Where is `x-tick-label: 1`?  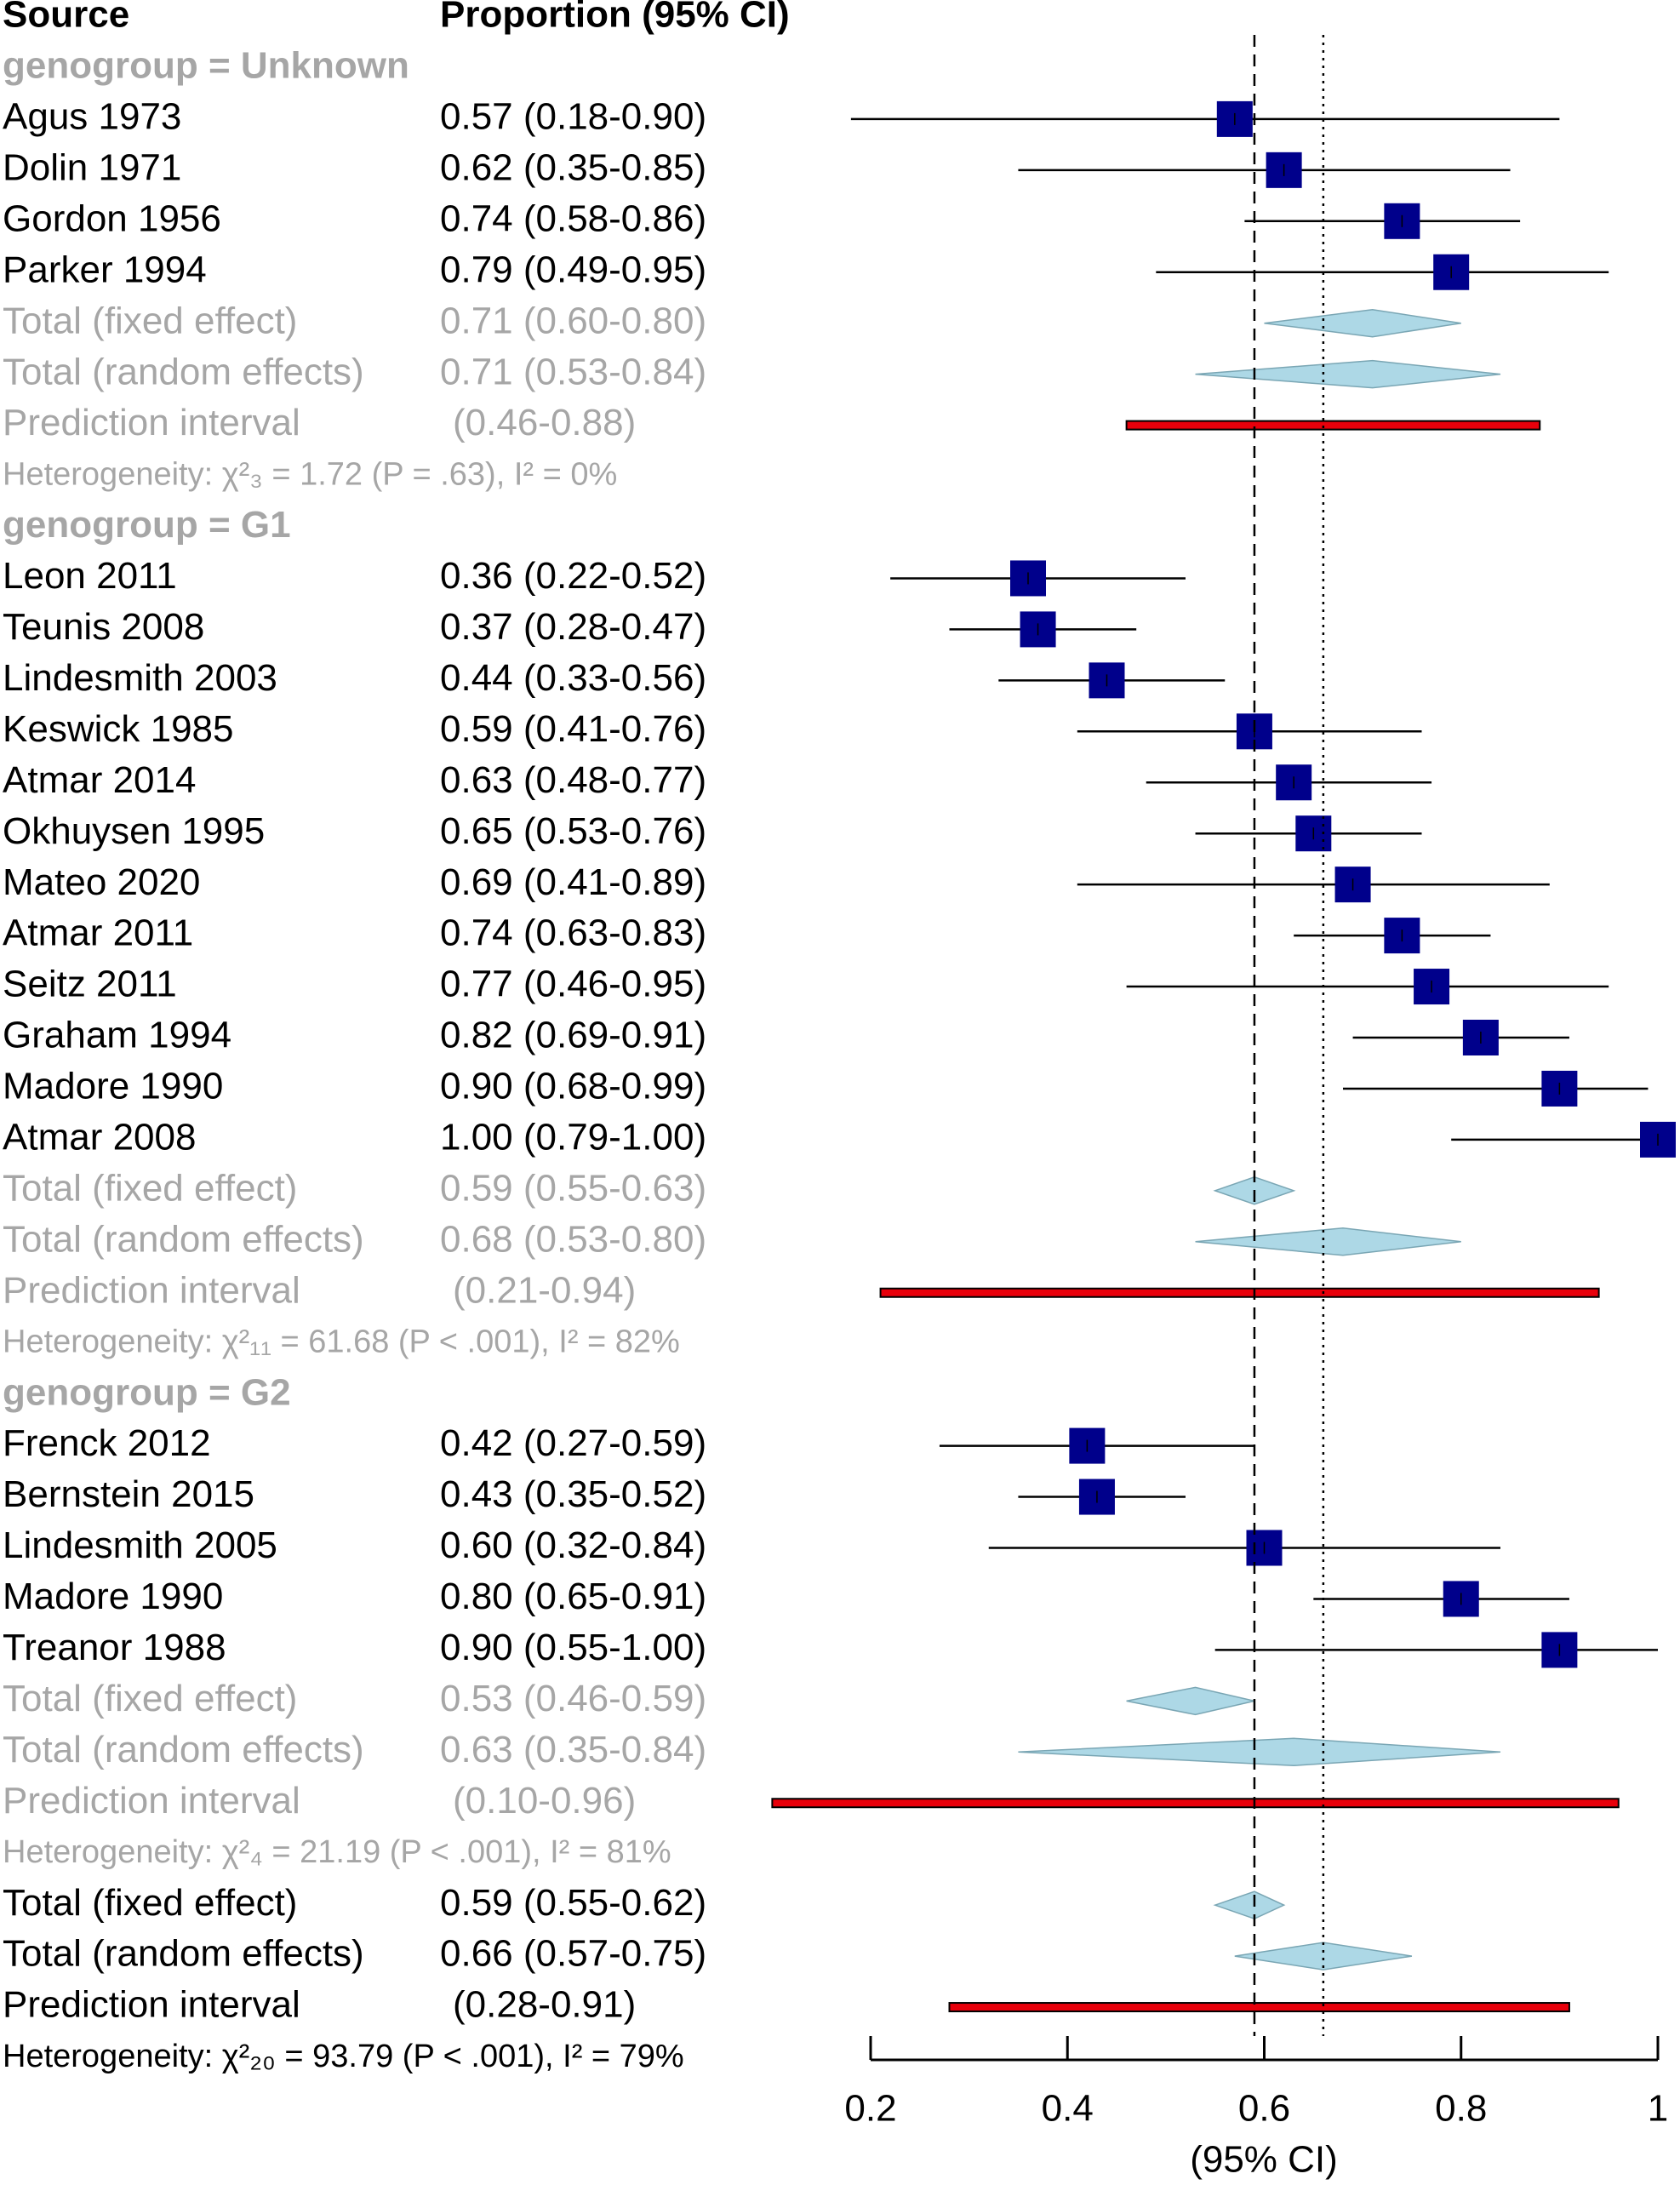
x-tick-label: 1 is located at coordinates (1658, 2109).